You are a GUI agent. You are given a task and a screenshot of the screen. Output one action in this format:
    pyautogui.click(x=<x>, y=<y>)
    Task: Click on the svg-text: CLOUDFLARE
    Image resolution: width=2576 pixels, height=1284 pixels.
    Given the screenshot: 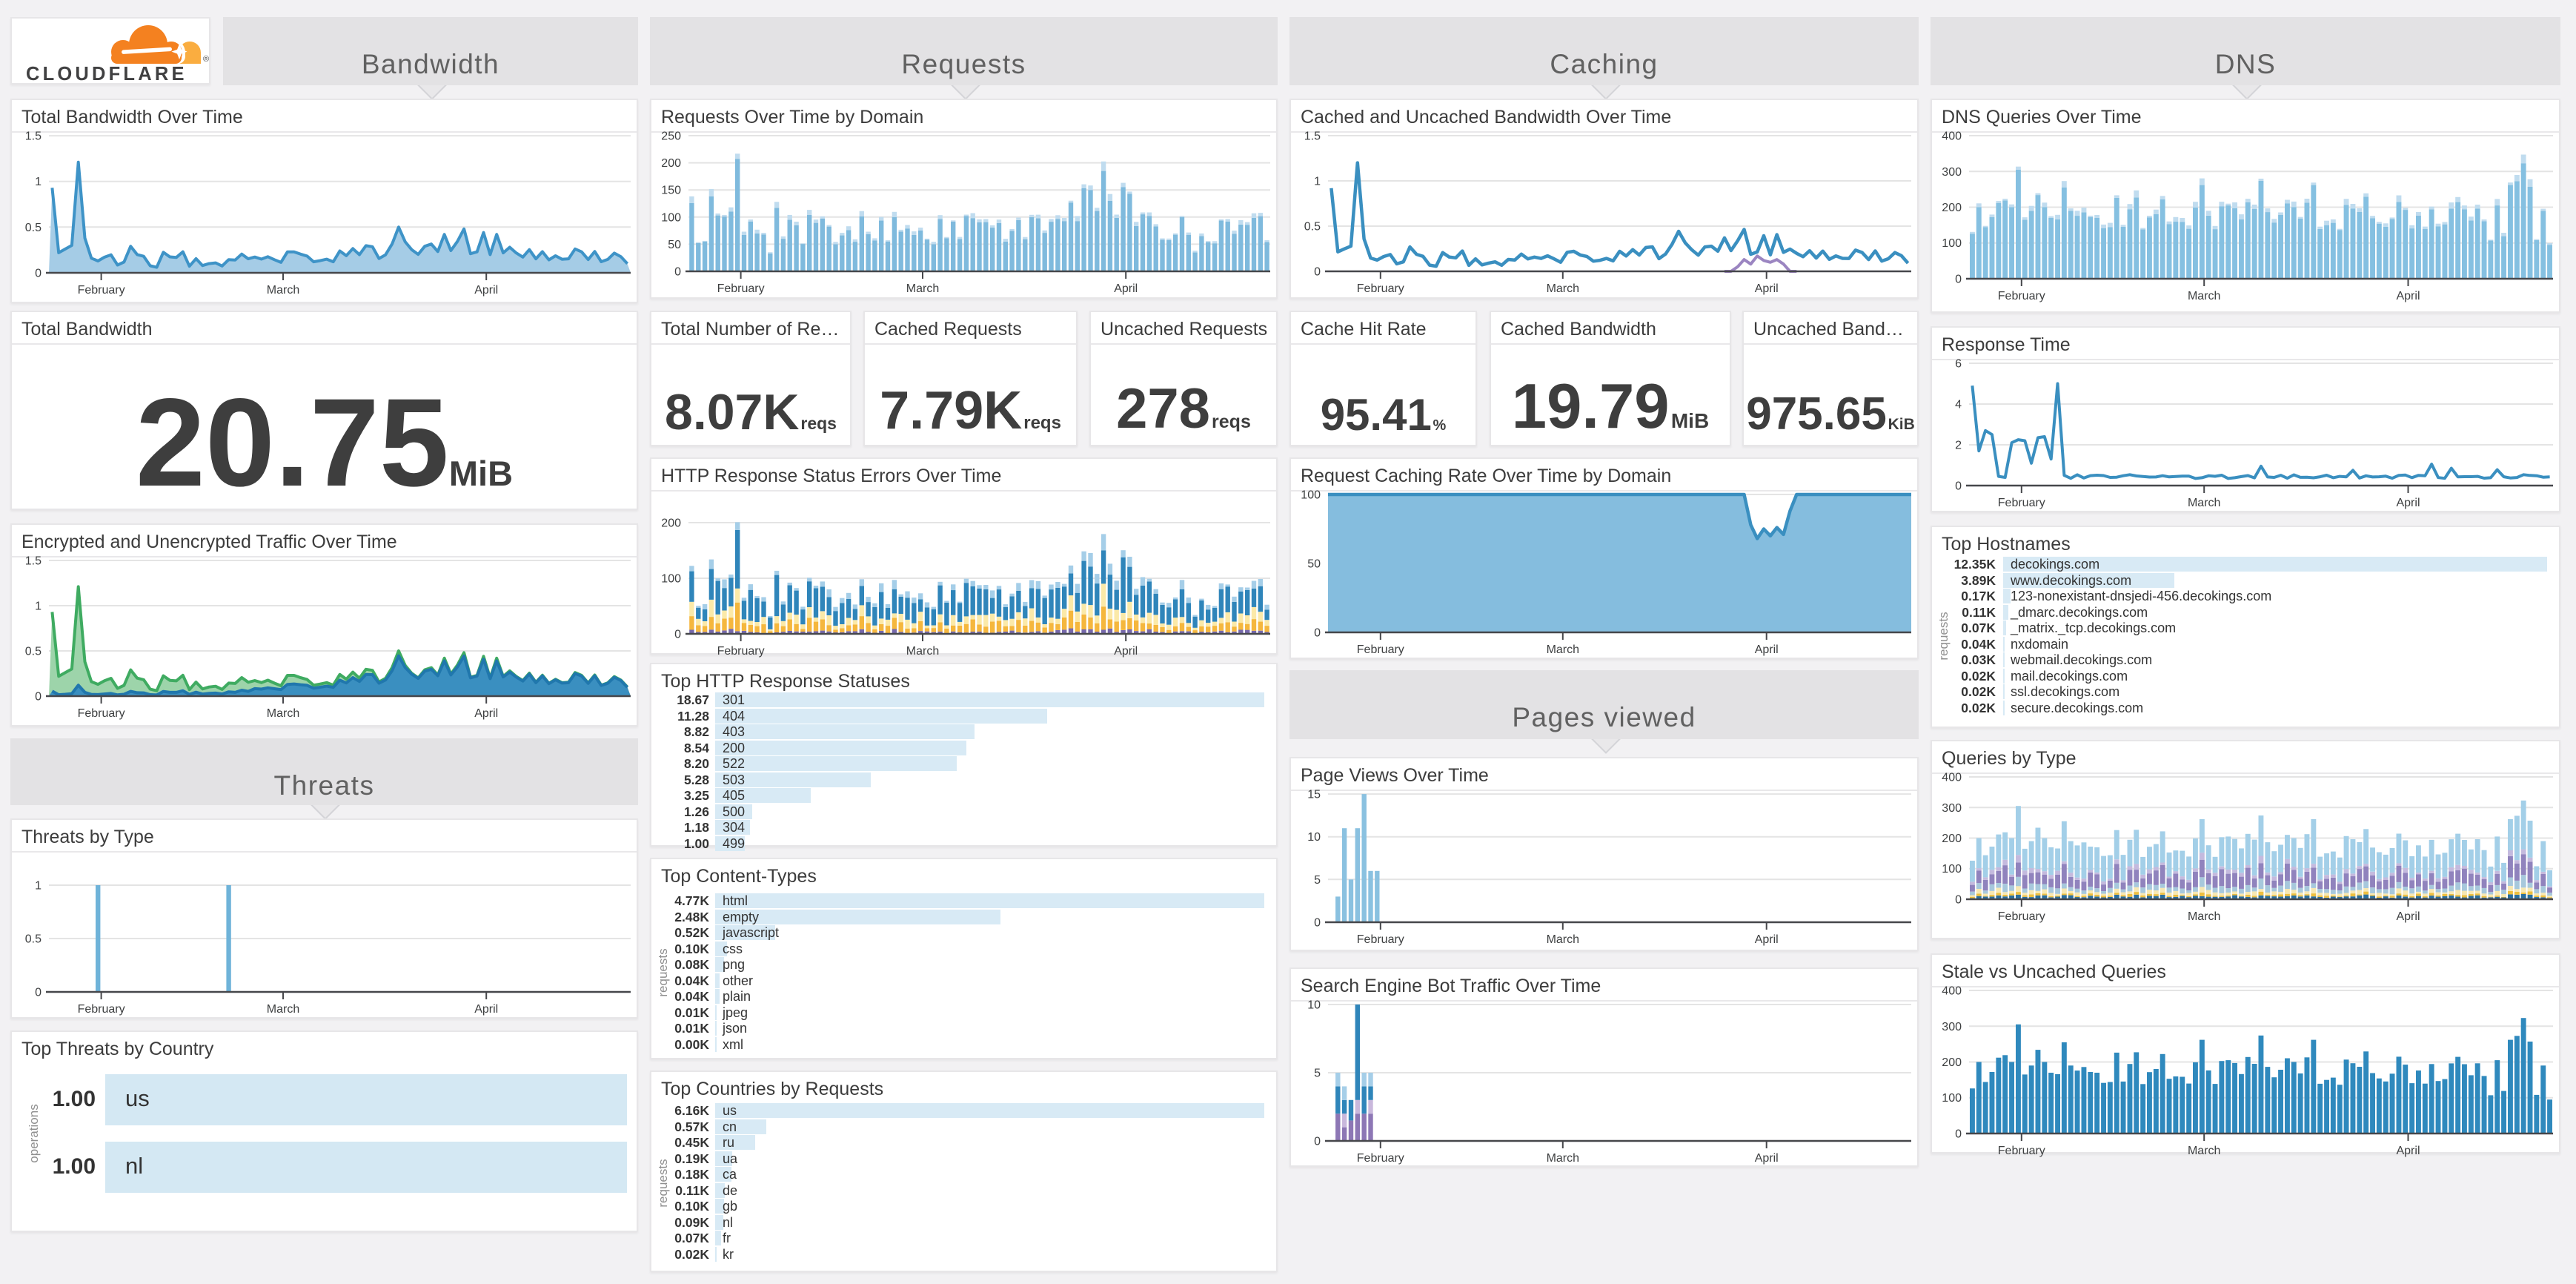 What is the action you would take?
    pyautogui.click(x=106, y=74)
    